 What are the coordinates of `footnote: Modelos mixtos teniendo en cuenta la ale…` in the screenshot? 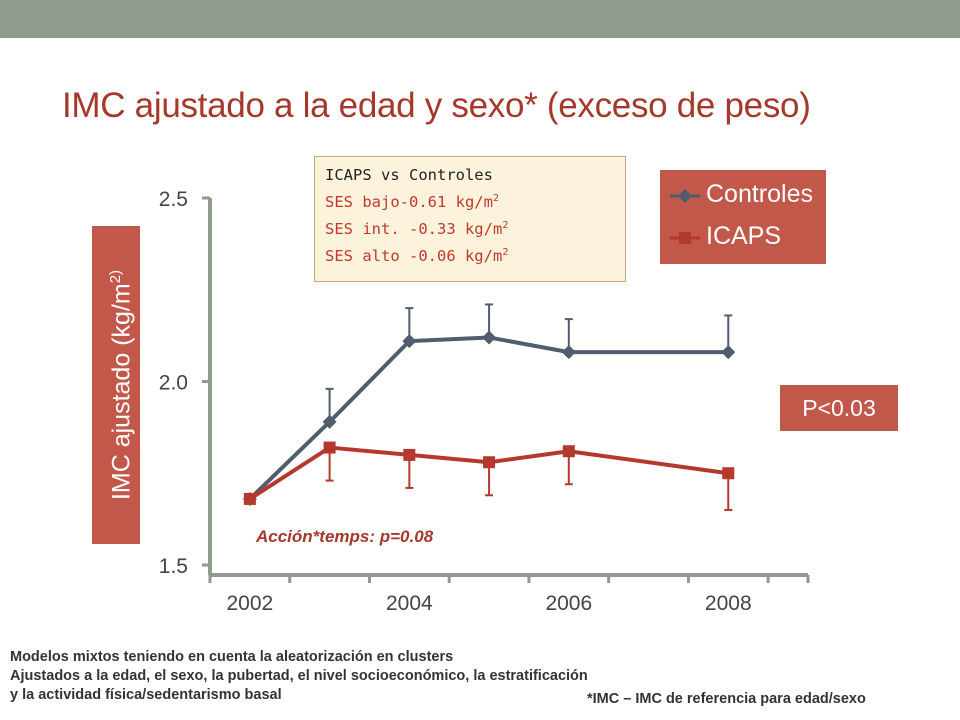 It's located at (299, 676).